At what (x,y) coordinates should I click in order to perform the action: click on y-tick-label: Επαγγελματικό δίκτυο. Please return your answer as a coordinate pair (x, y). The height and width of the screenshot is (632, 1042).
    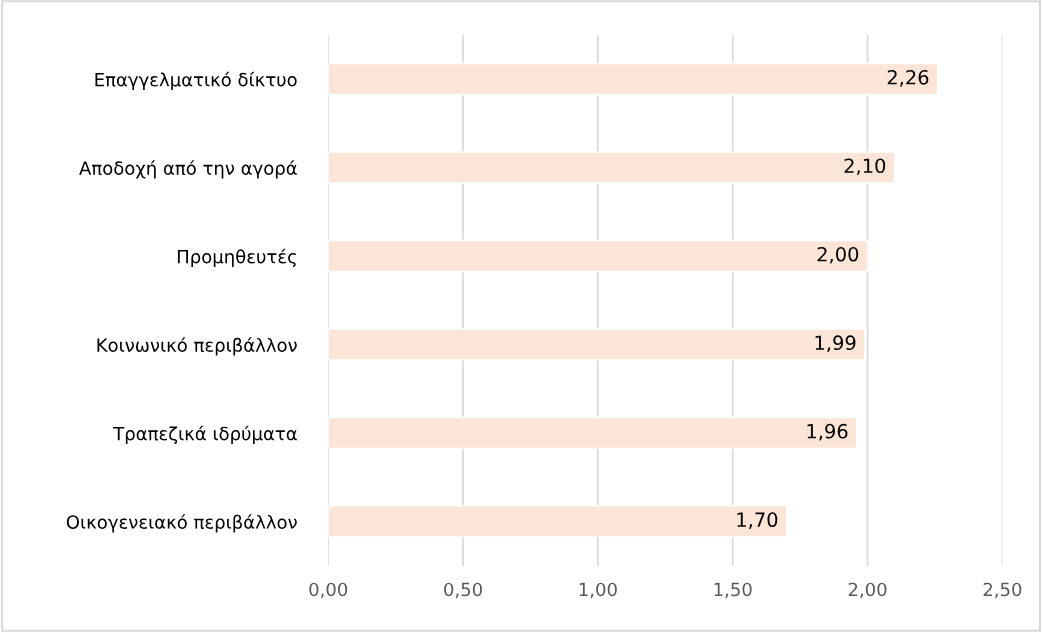
    Looking at the image, I should click on (196, 80).